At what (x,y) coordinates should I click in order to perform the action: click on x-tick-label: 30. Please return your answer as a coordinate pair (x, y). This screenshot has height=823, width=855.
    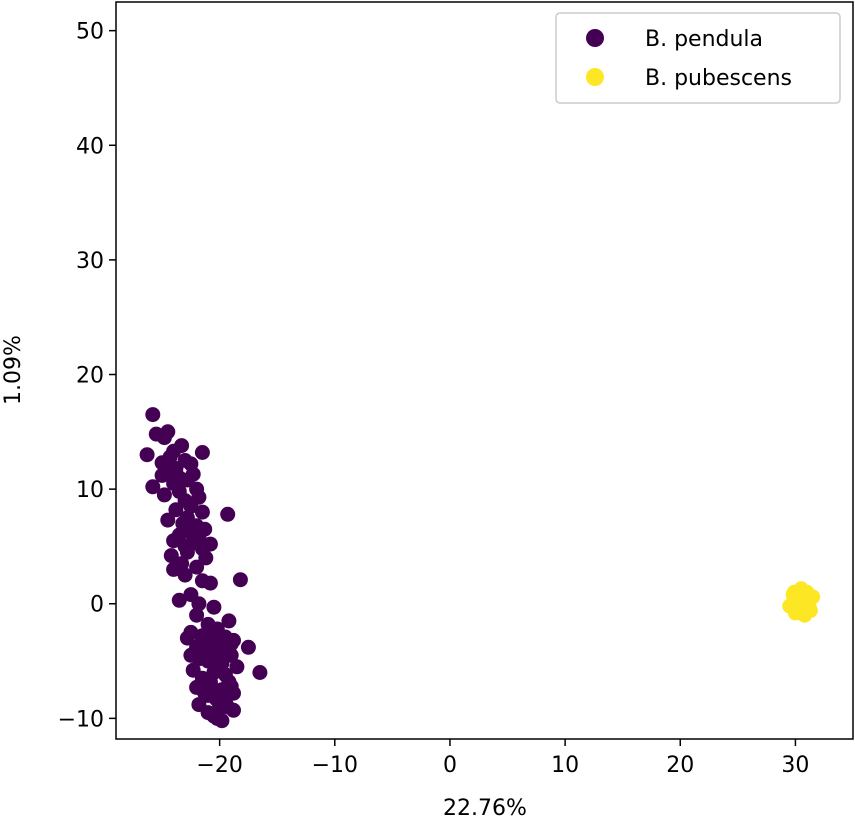
    Looking at the image, I should click on (795, 765).